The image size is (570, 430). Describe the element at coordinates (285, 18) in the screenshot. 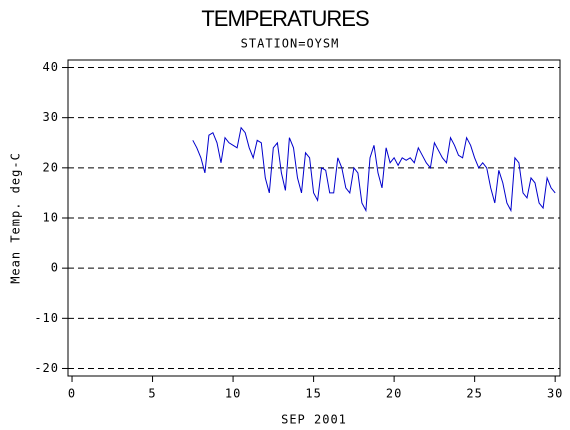

I see `chart-title: TEMPERATURES` at that location.